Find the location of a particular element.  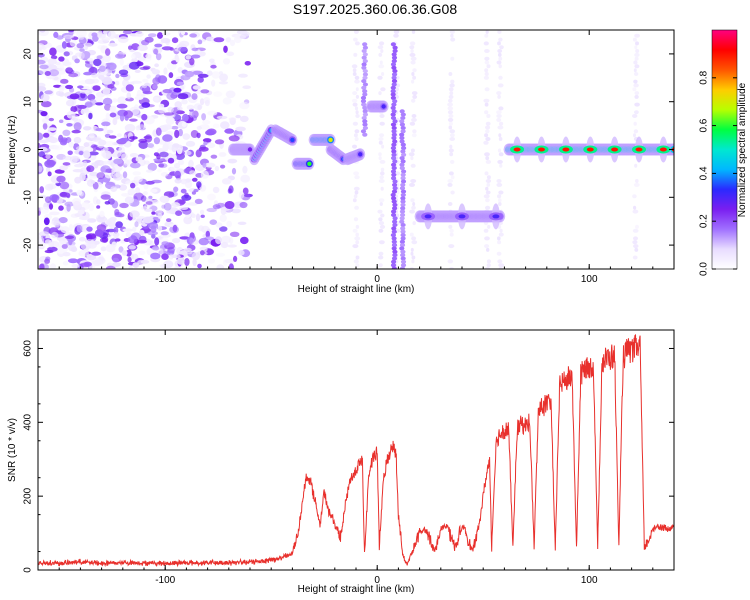

colorbar-ticks: 0.0 0.2 0.4 0.6 0.8 is located at coordinates (718, 173).